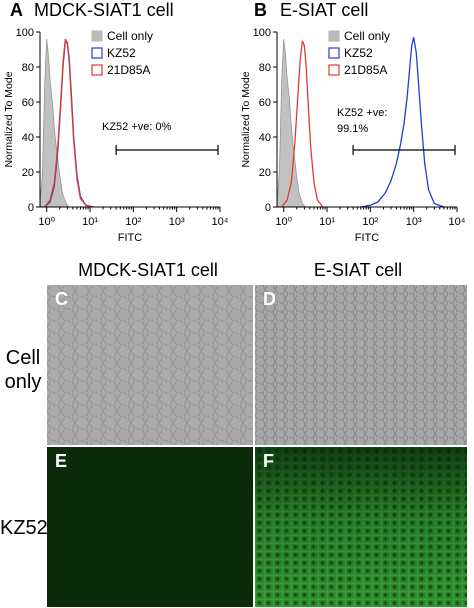  What do you see at coordinates (104, 10) in the screenshot?
I see `panel-a-title: MDCK-SIAT1 cell` at bounding box center [104, 10].